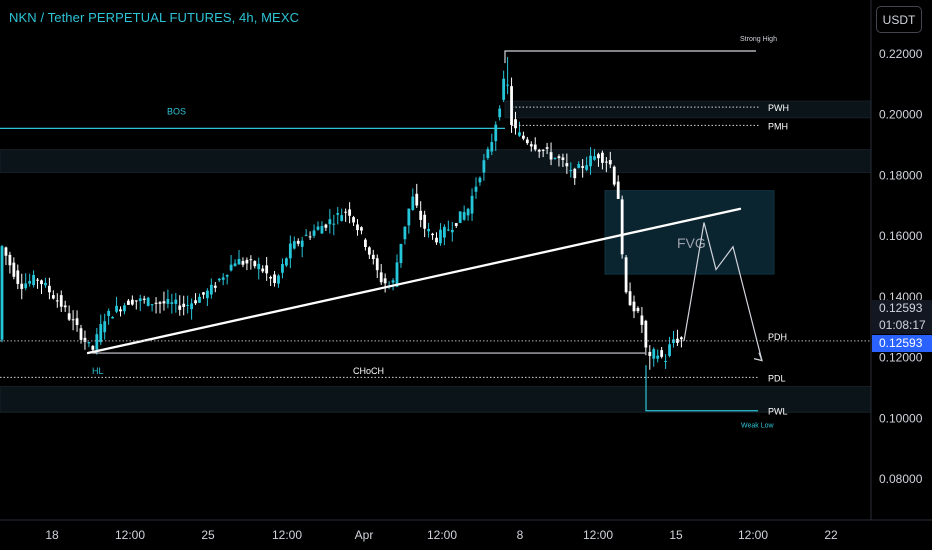 This screenshot has height=550, width=932. Describe the element at coordinates (723, 291) in the screenshot. I see `projection-path` at that location.